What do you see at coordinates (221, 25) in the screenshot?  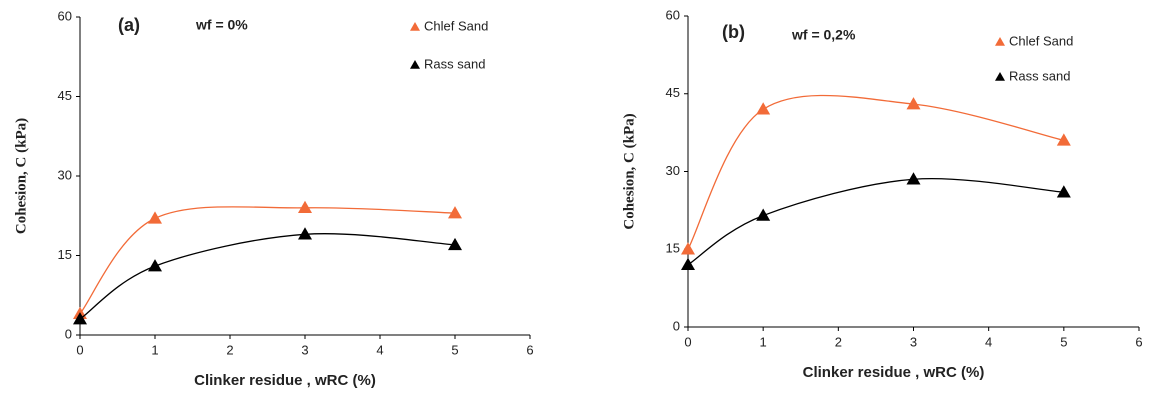 I see `annotation: wf = 0%` at bounding box center [221, 25].